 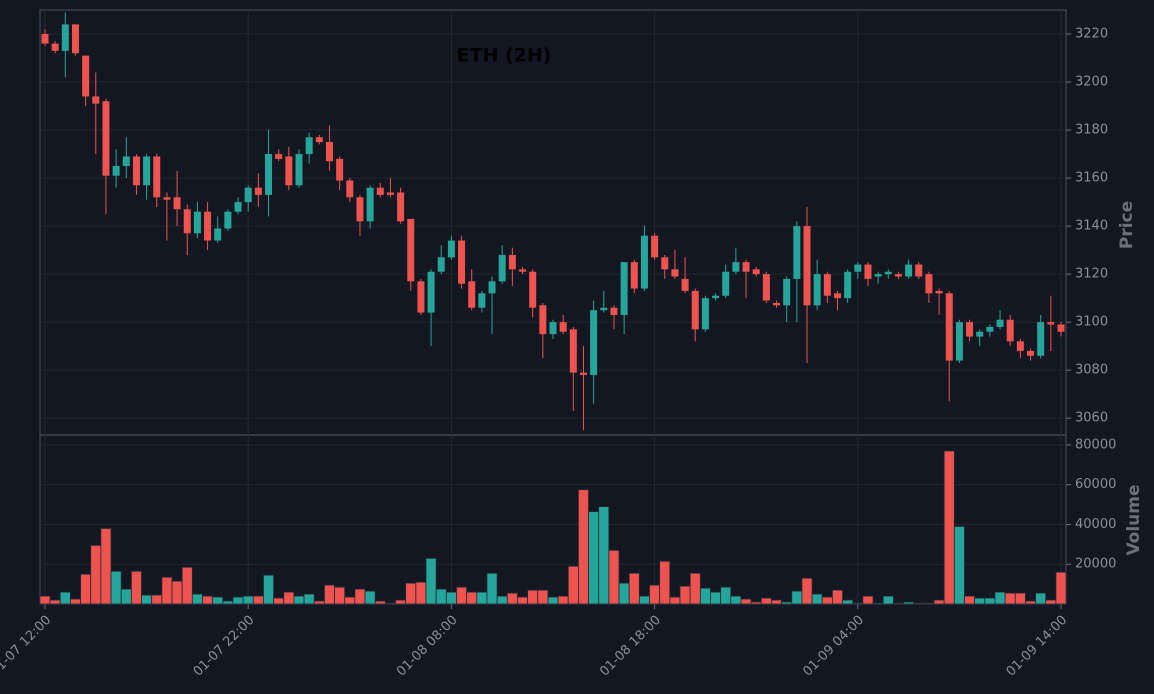 I want to click on y-tick-label: 3140, so click(x=1091, y=226).